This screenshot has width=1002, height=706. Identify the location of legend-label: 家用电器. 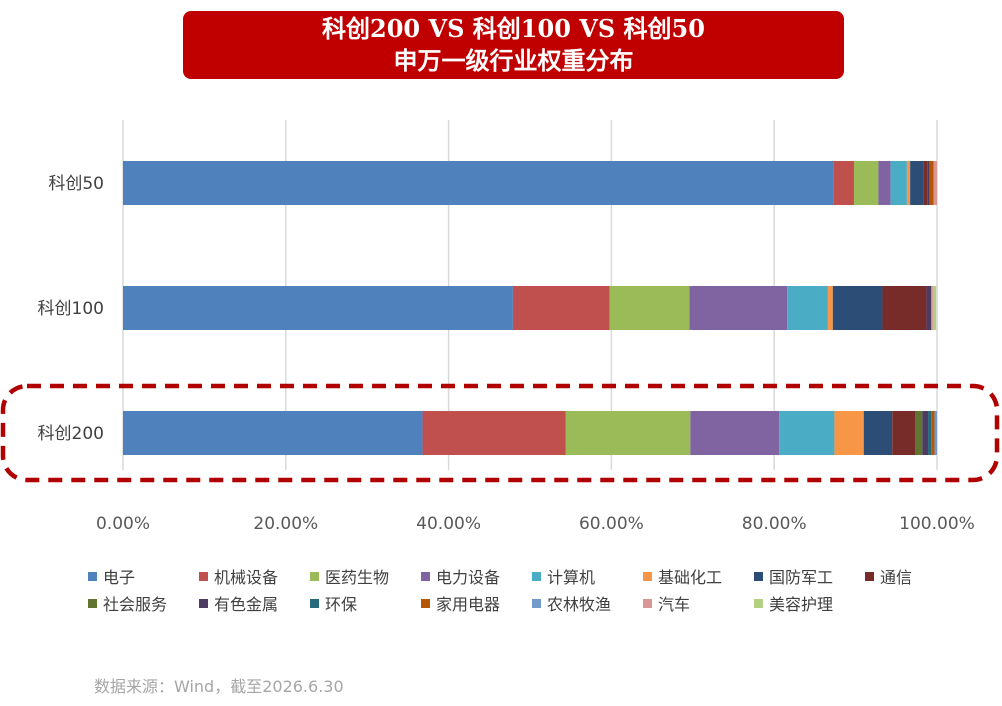
(468, 604).